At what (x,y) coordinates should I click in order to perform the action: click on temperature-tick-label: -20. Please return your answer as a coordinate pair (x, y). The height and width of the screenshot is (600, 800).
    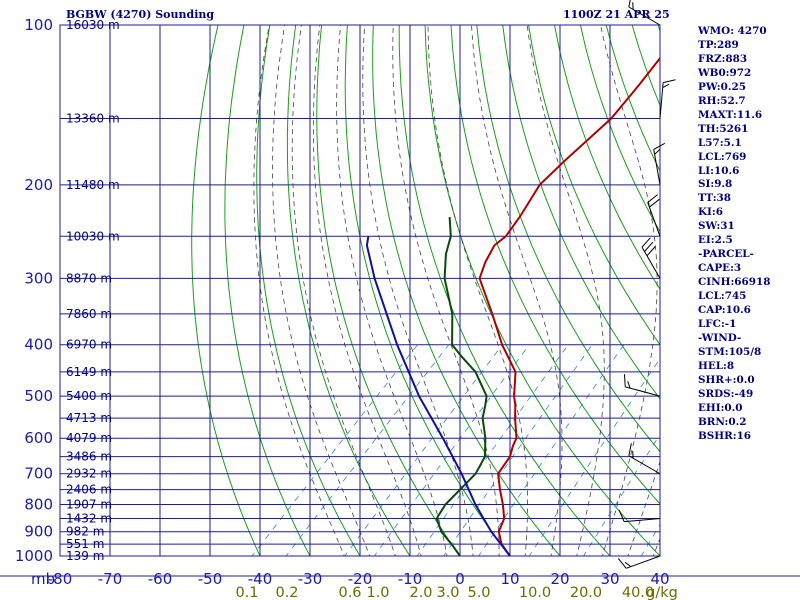
    Looking at the image, I should click on (360, 579).